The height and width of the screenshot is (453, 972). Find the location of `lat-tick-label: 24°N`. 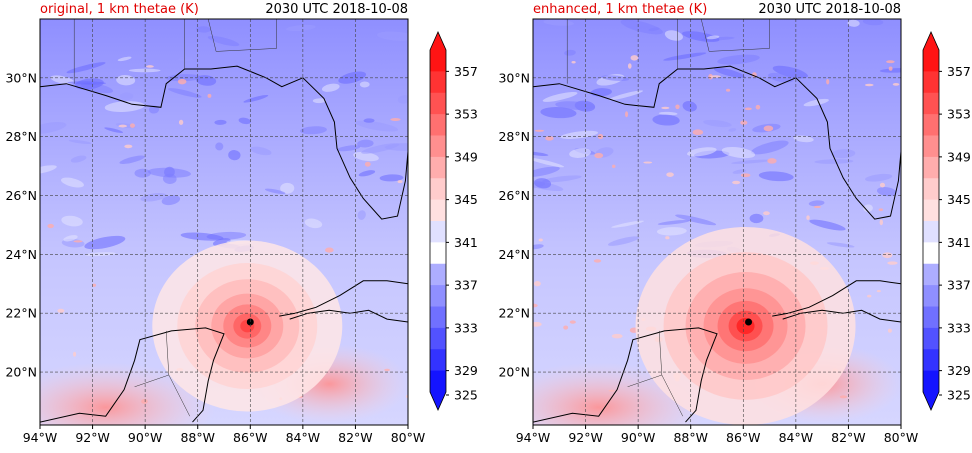

lat-tick-label: 24°N is located at coordinates (21, 254).